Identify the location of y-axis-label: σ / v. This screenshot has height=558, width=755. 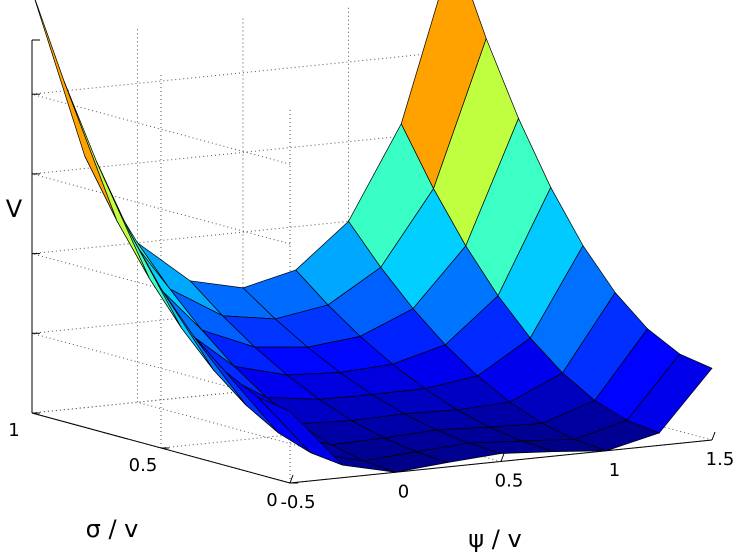
(112, 529).